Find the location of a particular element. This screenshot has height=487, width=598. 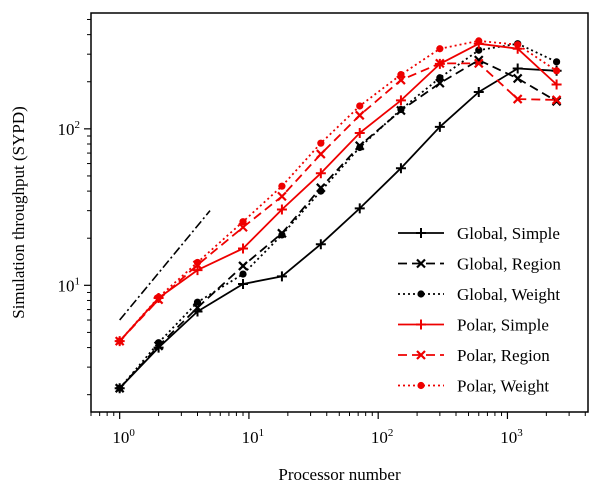

legend-item: Global, Region is located at coordinates (479, 264).